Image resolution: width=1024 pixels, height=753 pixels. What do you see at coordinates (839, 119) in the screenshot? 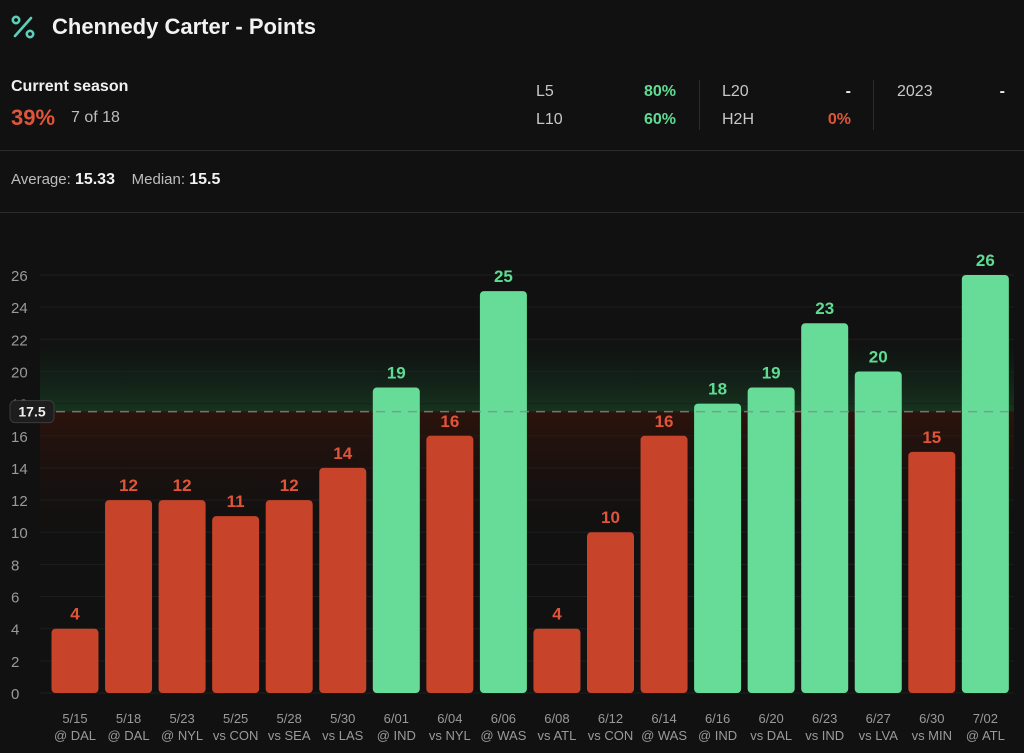
I see `h2h-value: 0%` at bounding box center [839, 119].